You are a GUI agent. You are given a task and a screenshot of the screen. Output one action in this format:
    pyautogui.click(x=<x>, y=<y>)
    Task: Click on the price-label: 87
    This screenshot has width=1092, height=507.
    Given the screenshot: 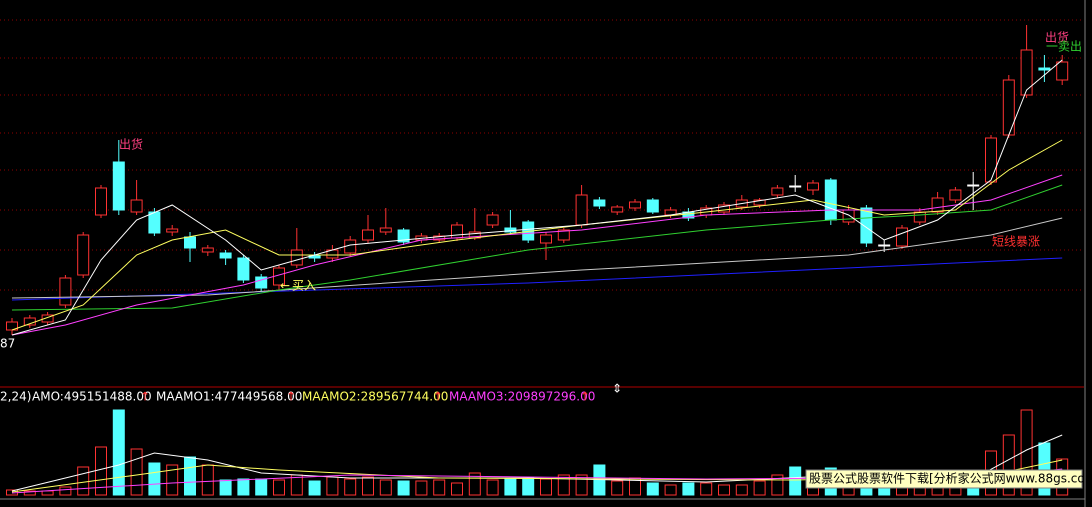 What is the action you would take?
    pyautogui.click(x=7, y=344)
    